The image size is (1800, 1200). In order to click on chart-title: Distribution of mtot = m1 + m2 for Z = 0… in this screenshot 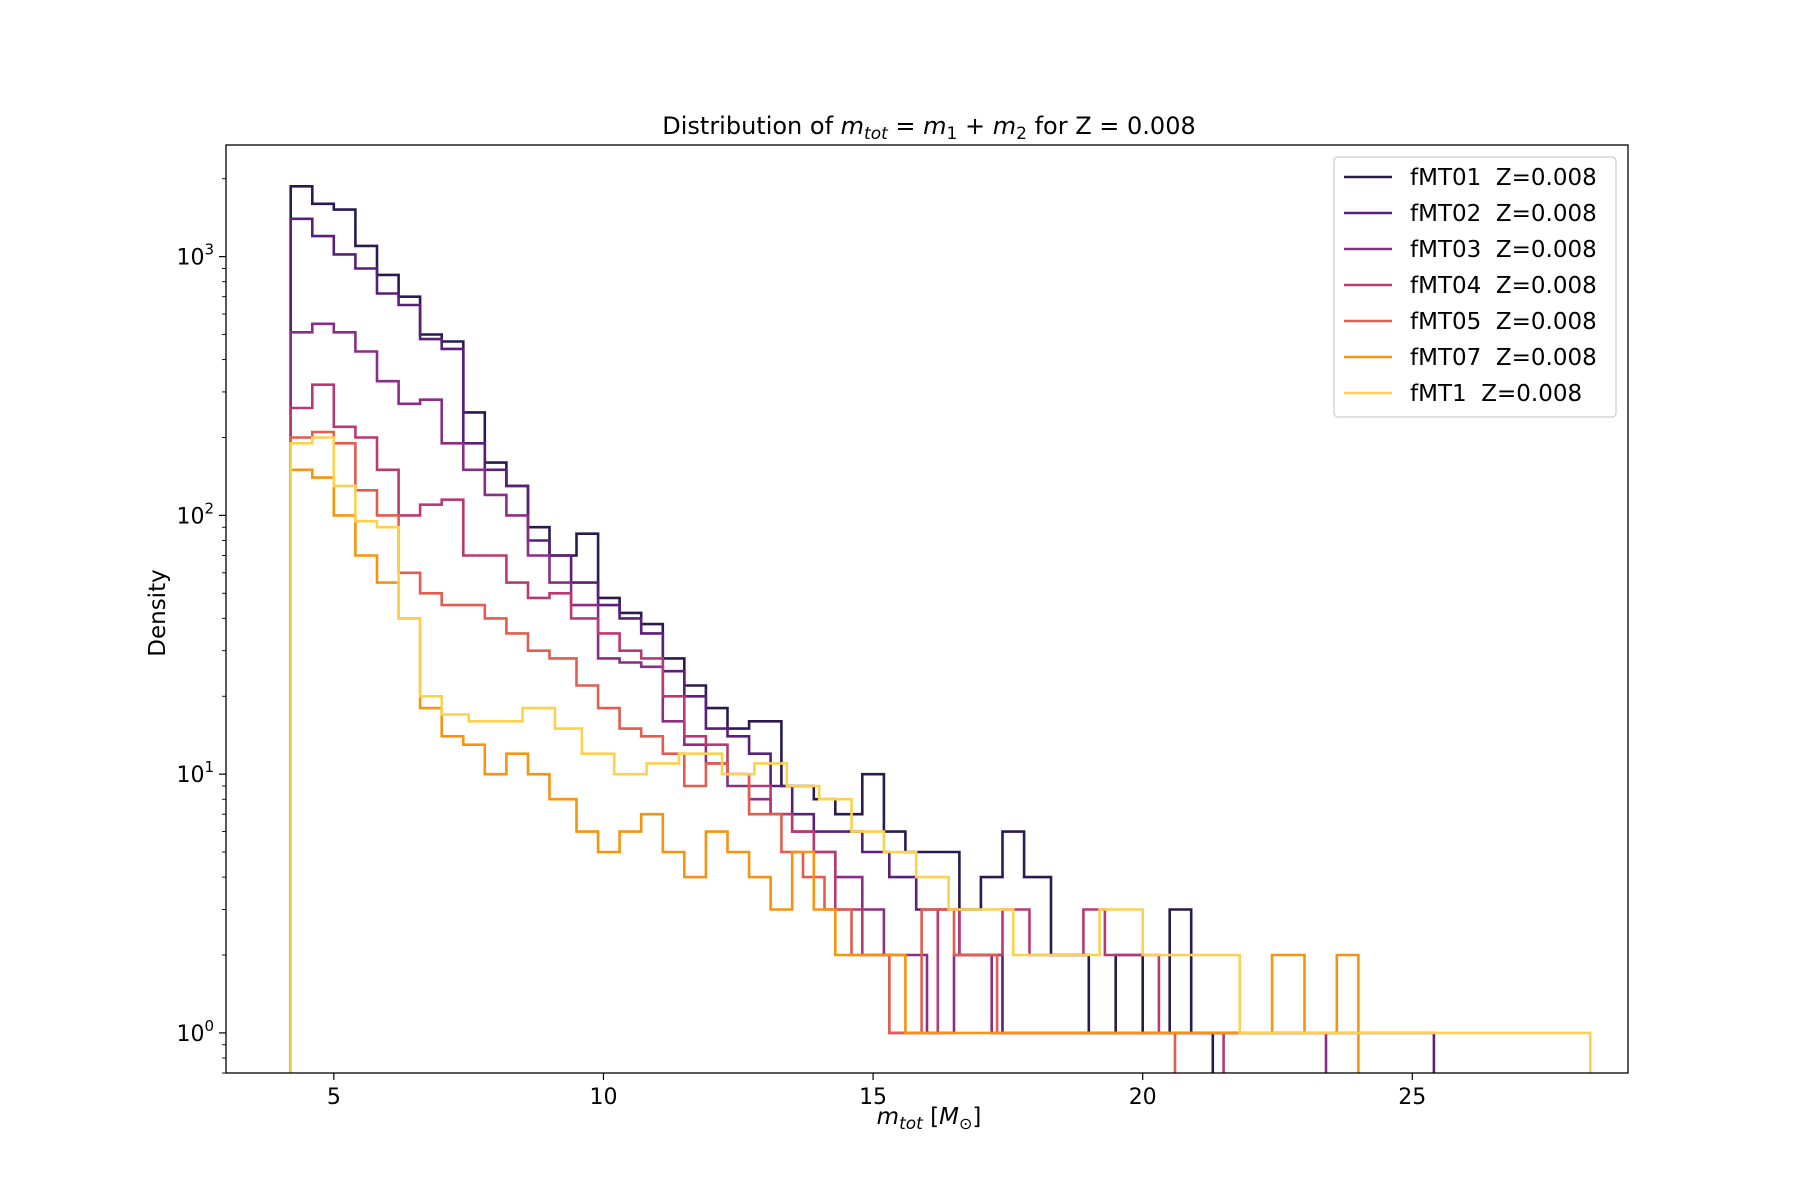, I will do `click(929, 128)`.